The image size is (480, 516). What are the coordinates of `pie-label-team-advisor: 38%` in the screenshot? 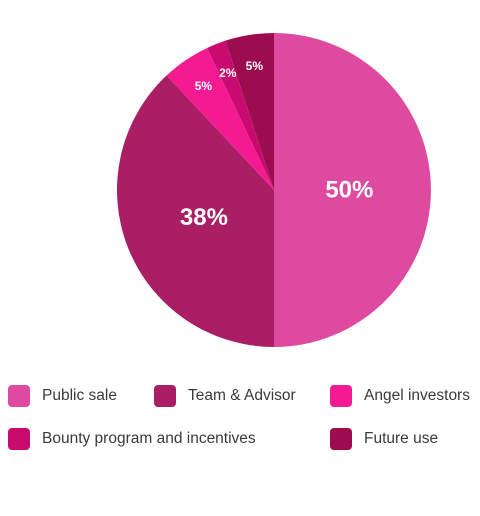 It's located at (204, 217).